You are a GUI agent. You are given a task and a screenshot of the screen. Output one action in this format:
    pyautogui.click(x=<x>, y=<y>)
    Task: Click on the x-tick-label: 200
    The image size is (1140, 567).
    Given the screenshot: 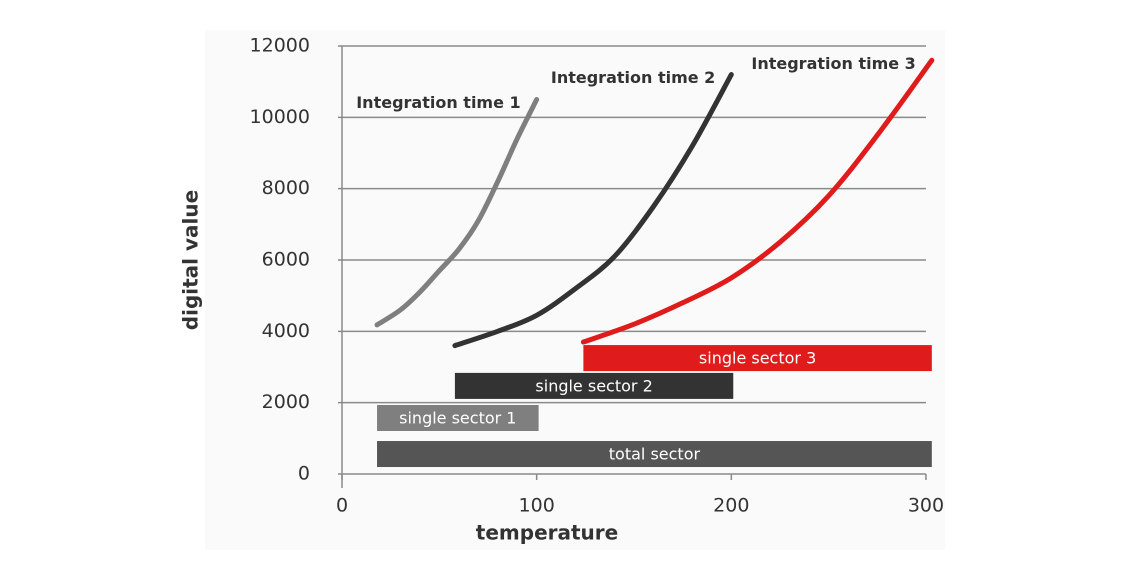 What is the action you would take?
    pyautogui.click(x=731, y=506)
    